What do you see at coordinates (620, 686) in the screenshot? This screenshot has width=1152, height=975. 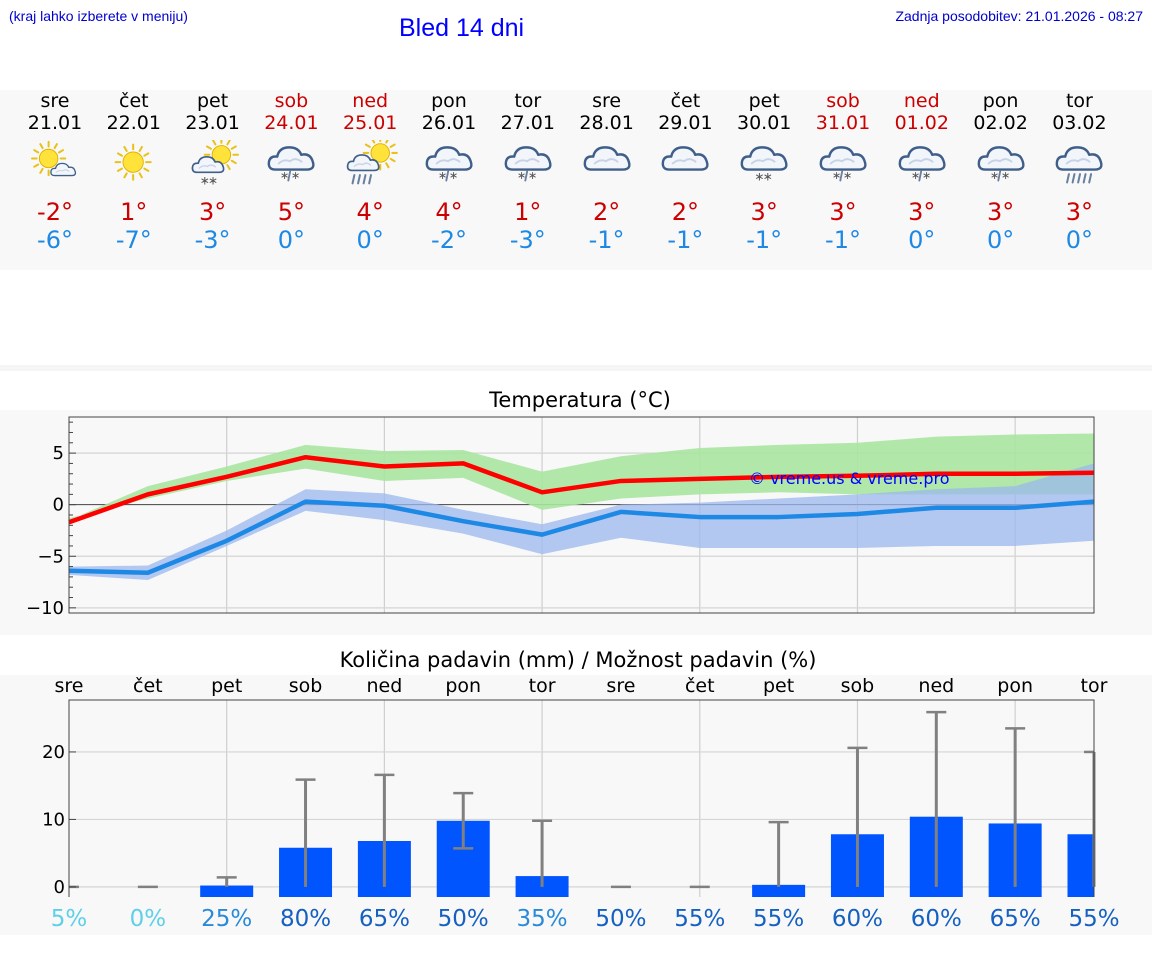 I see `category-label: sre` at bounding box center [620, 686].